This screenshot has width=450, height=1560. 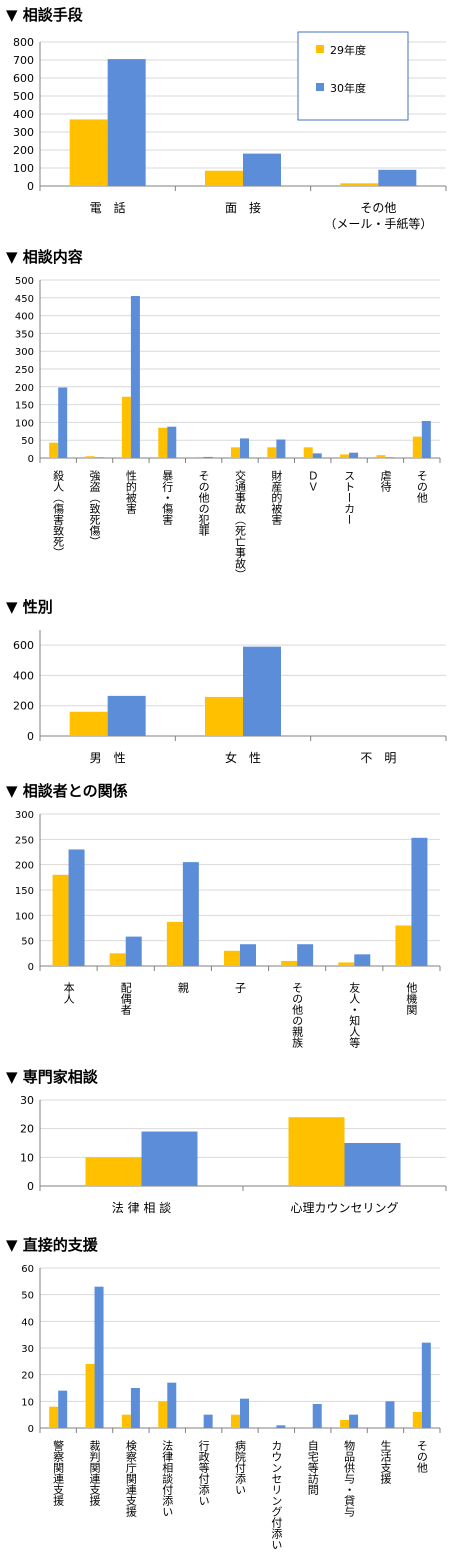 What do you see at coordinates (312, 481) in the screenshot?
I see `x-category-label: ＤＶ` at bounding box center [312, 481].